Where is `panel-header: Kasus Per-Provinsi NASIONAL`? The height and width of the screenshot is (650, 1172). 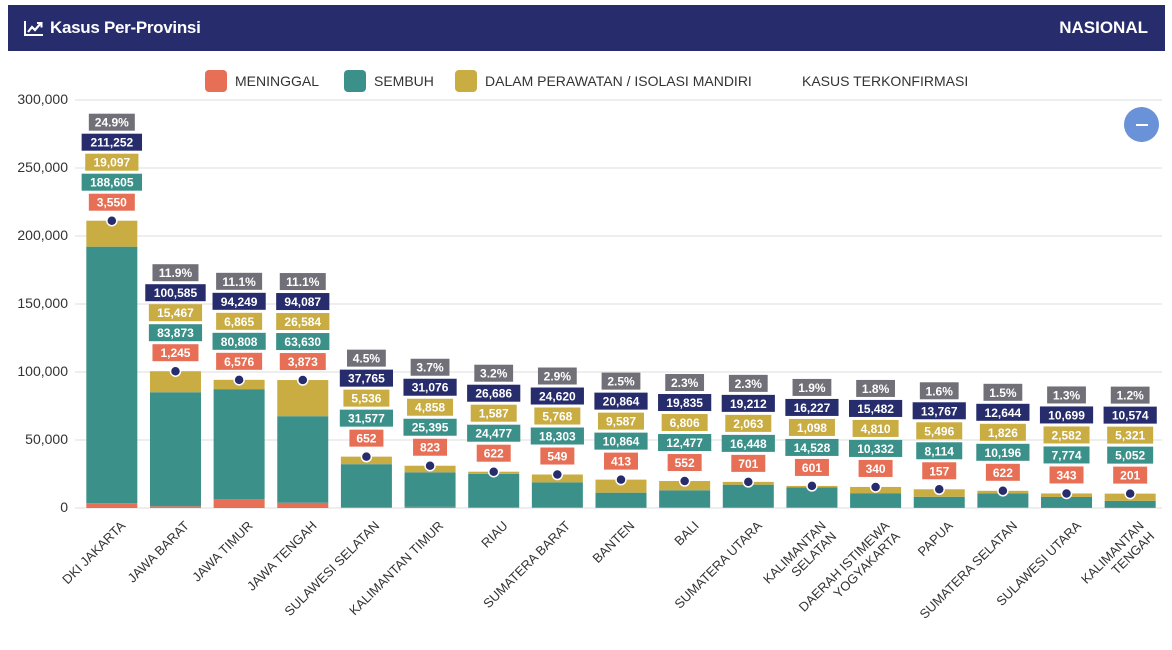
panel-header: Kasus Per-Provinsi NASIONAL is located at coordinates (586, 28).